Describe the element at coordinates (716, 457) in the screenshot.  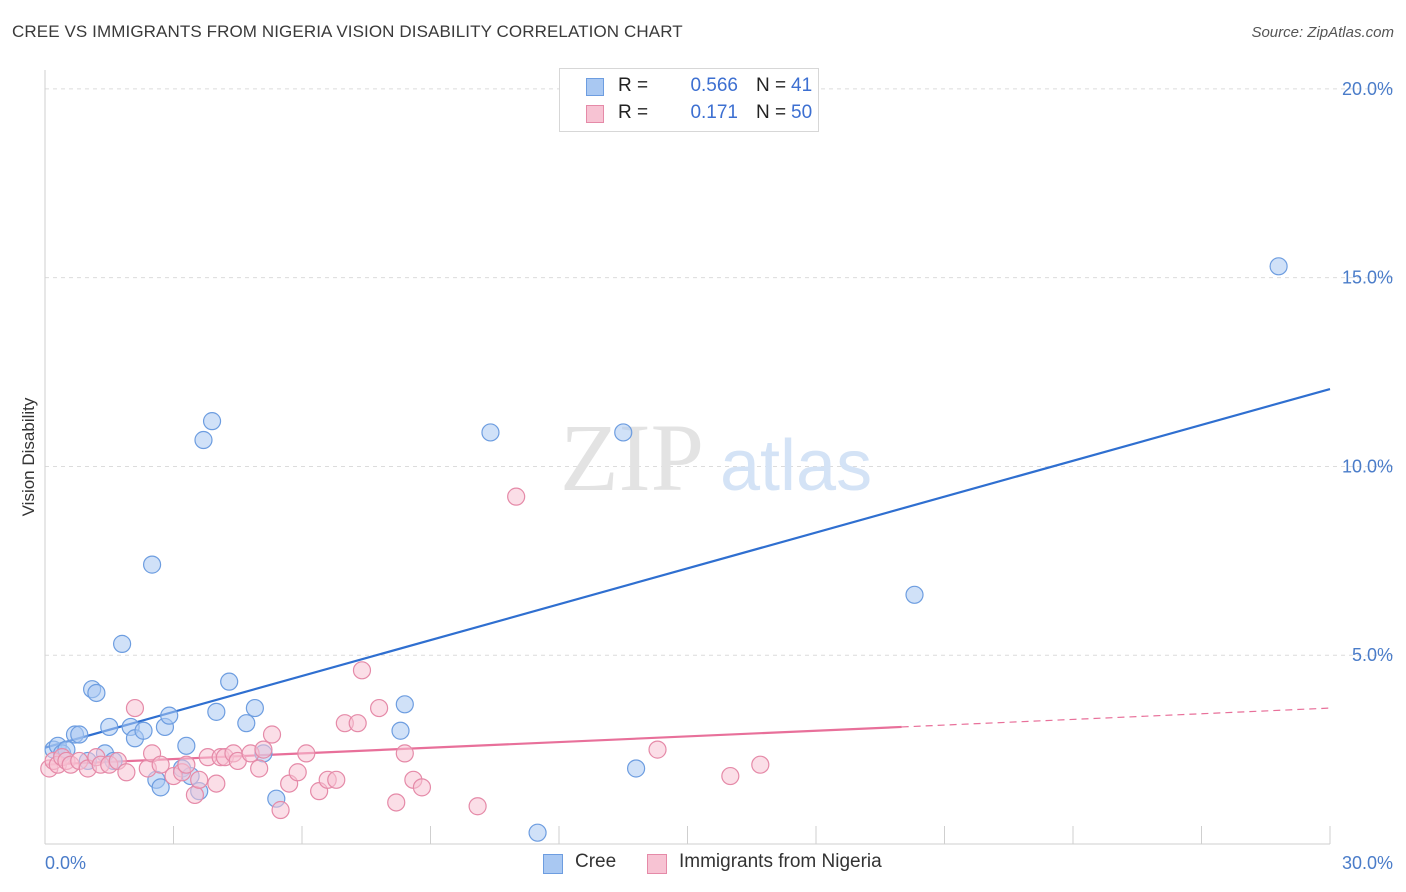
I see `watermark: ZIP atlas` at that location.